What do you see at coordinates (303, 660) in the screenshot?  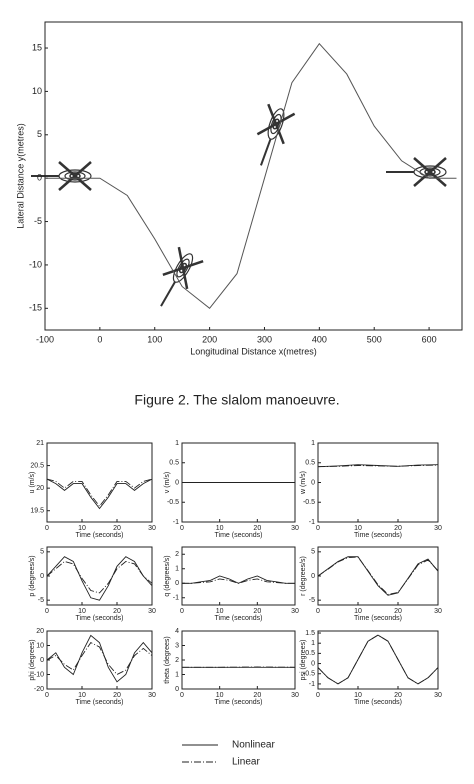 I see `y-axis-label: psi (degrees)` at bounding box center [303, 660].